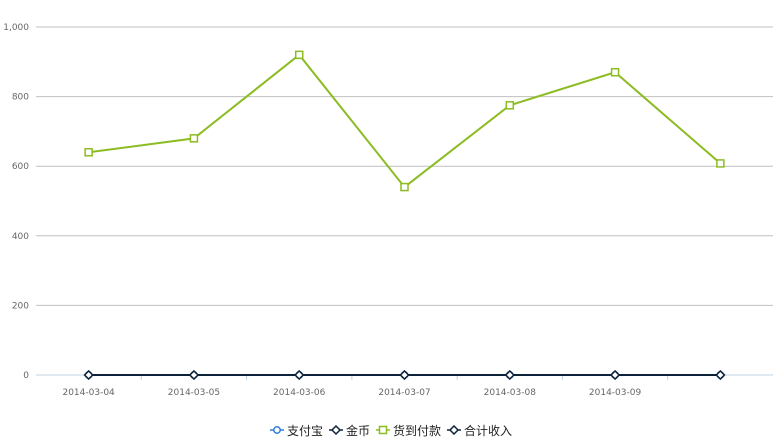 This screenshot has width=782, height=442. What do you see at coordinates (276, 430) in the screenshot?
I see `circle-marker-icon` at bounding box center [276, 430].